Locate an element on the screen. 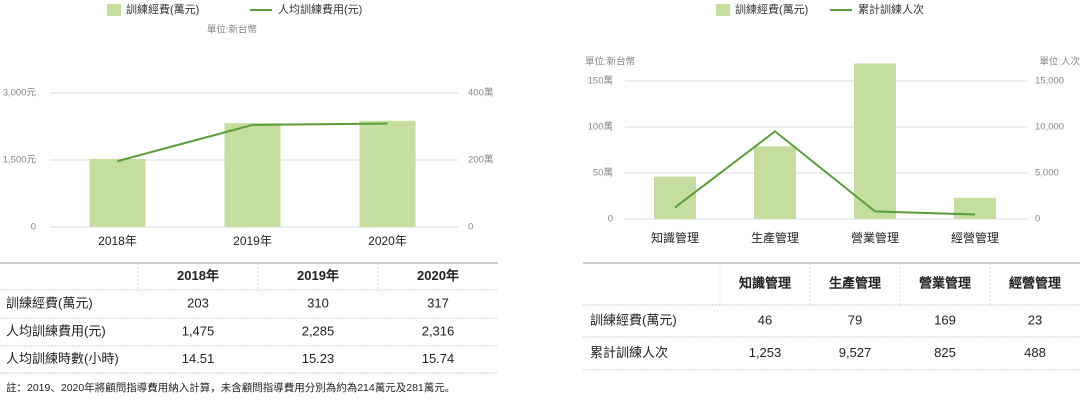  row-label: 人均訓練時數(小時) is located at coordinates (62, 358).